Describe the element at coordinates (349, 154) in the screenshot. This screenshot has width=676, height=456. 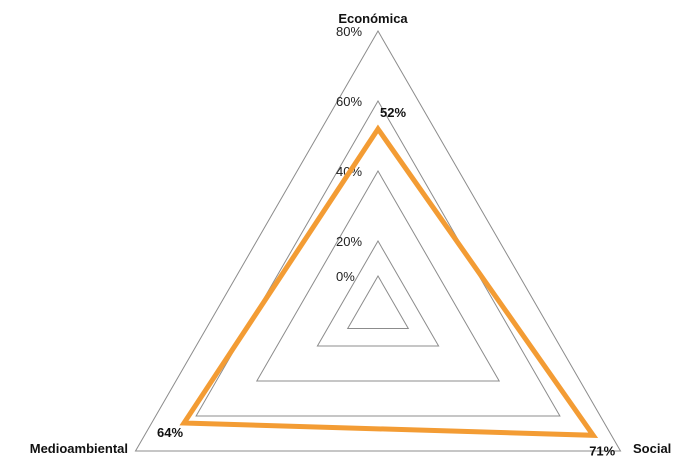
I see `tick-labels: 0%20%40%60%80%` at that location.